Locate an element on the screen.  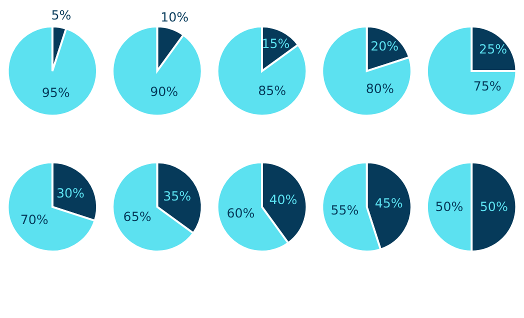
data-label: 40% is located at coordinates (283, 199).